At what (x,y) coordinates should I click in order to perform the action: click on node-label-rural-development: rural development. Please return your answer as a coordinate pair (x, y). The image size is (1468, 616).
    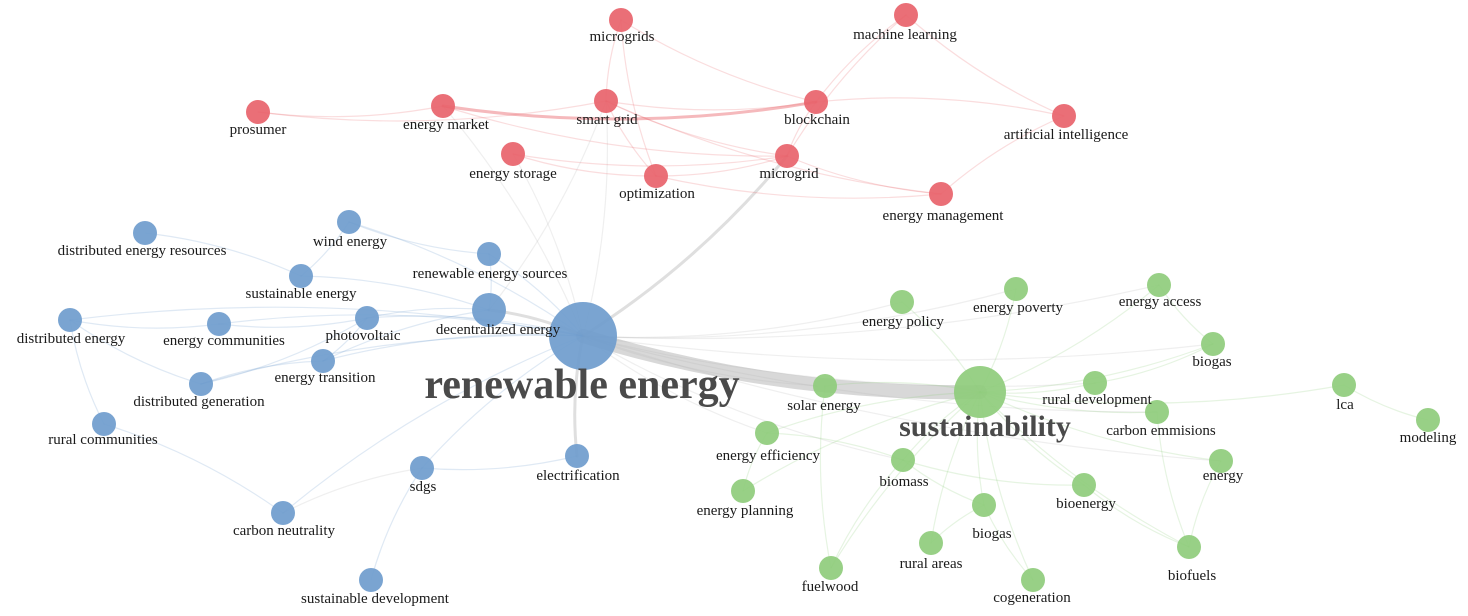
    Looking at the image, I should click on (1097, 400).